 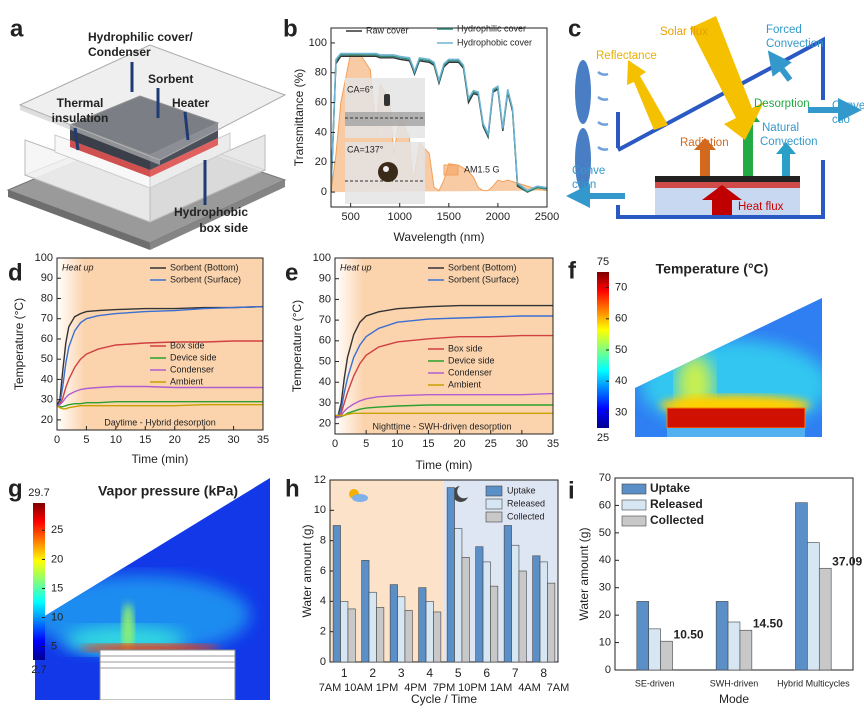 I want to click on legend-label: AM1.5 G, so click(x=482, y=169).